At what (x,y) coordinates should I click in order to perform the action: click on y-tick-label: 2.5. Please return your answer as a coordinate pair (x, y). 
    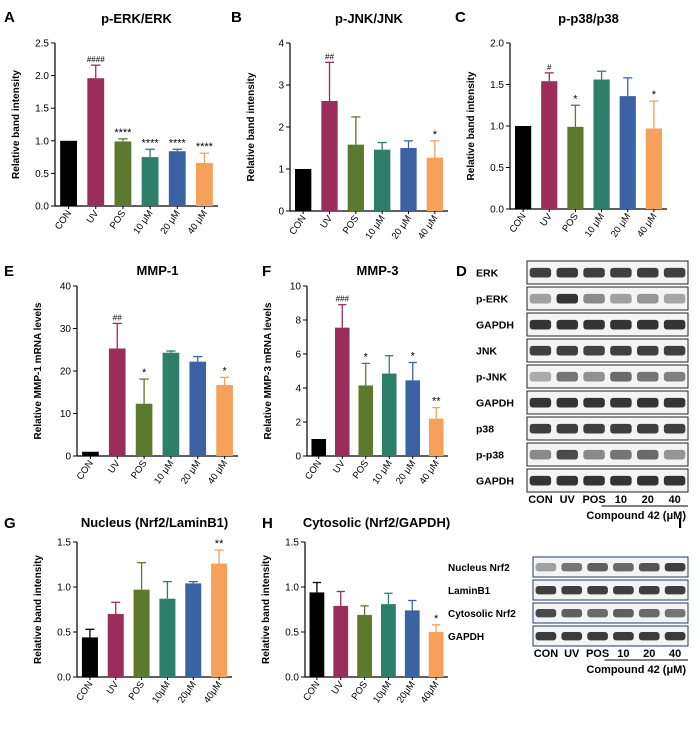
    Looking at the image, I should click on (42, 44).